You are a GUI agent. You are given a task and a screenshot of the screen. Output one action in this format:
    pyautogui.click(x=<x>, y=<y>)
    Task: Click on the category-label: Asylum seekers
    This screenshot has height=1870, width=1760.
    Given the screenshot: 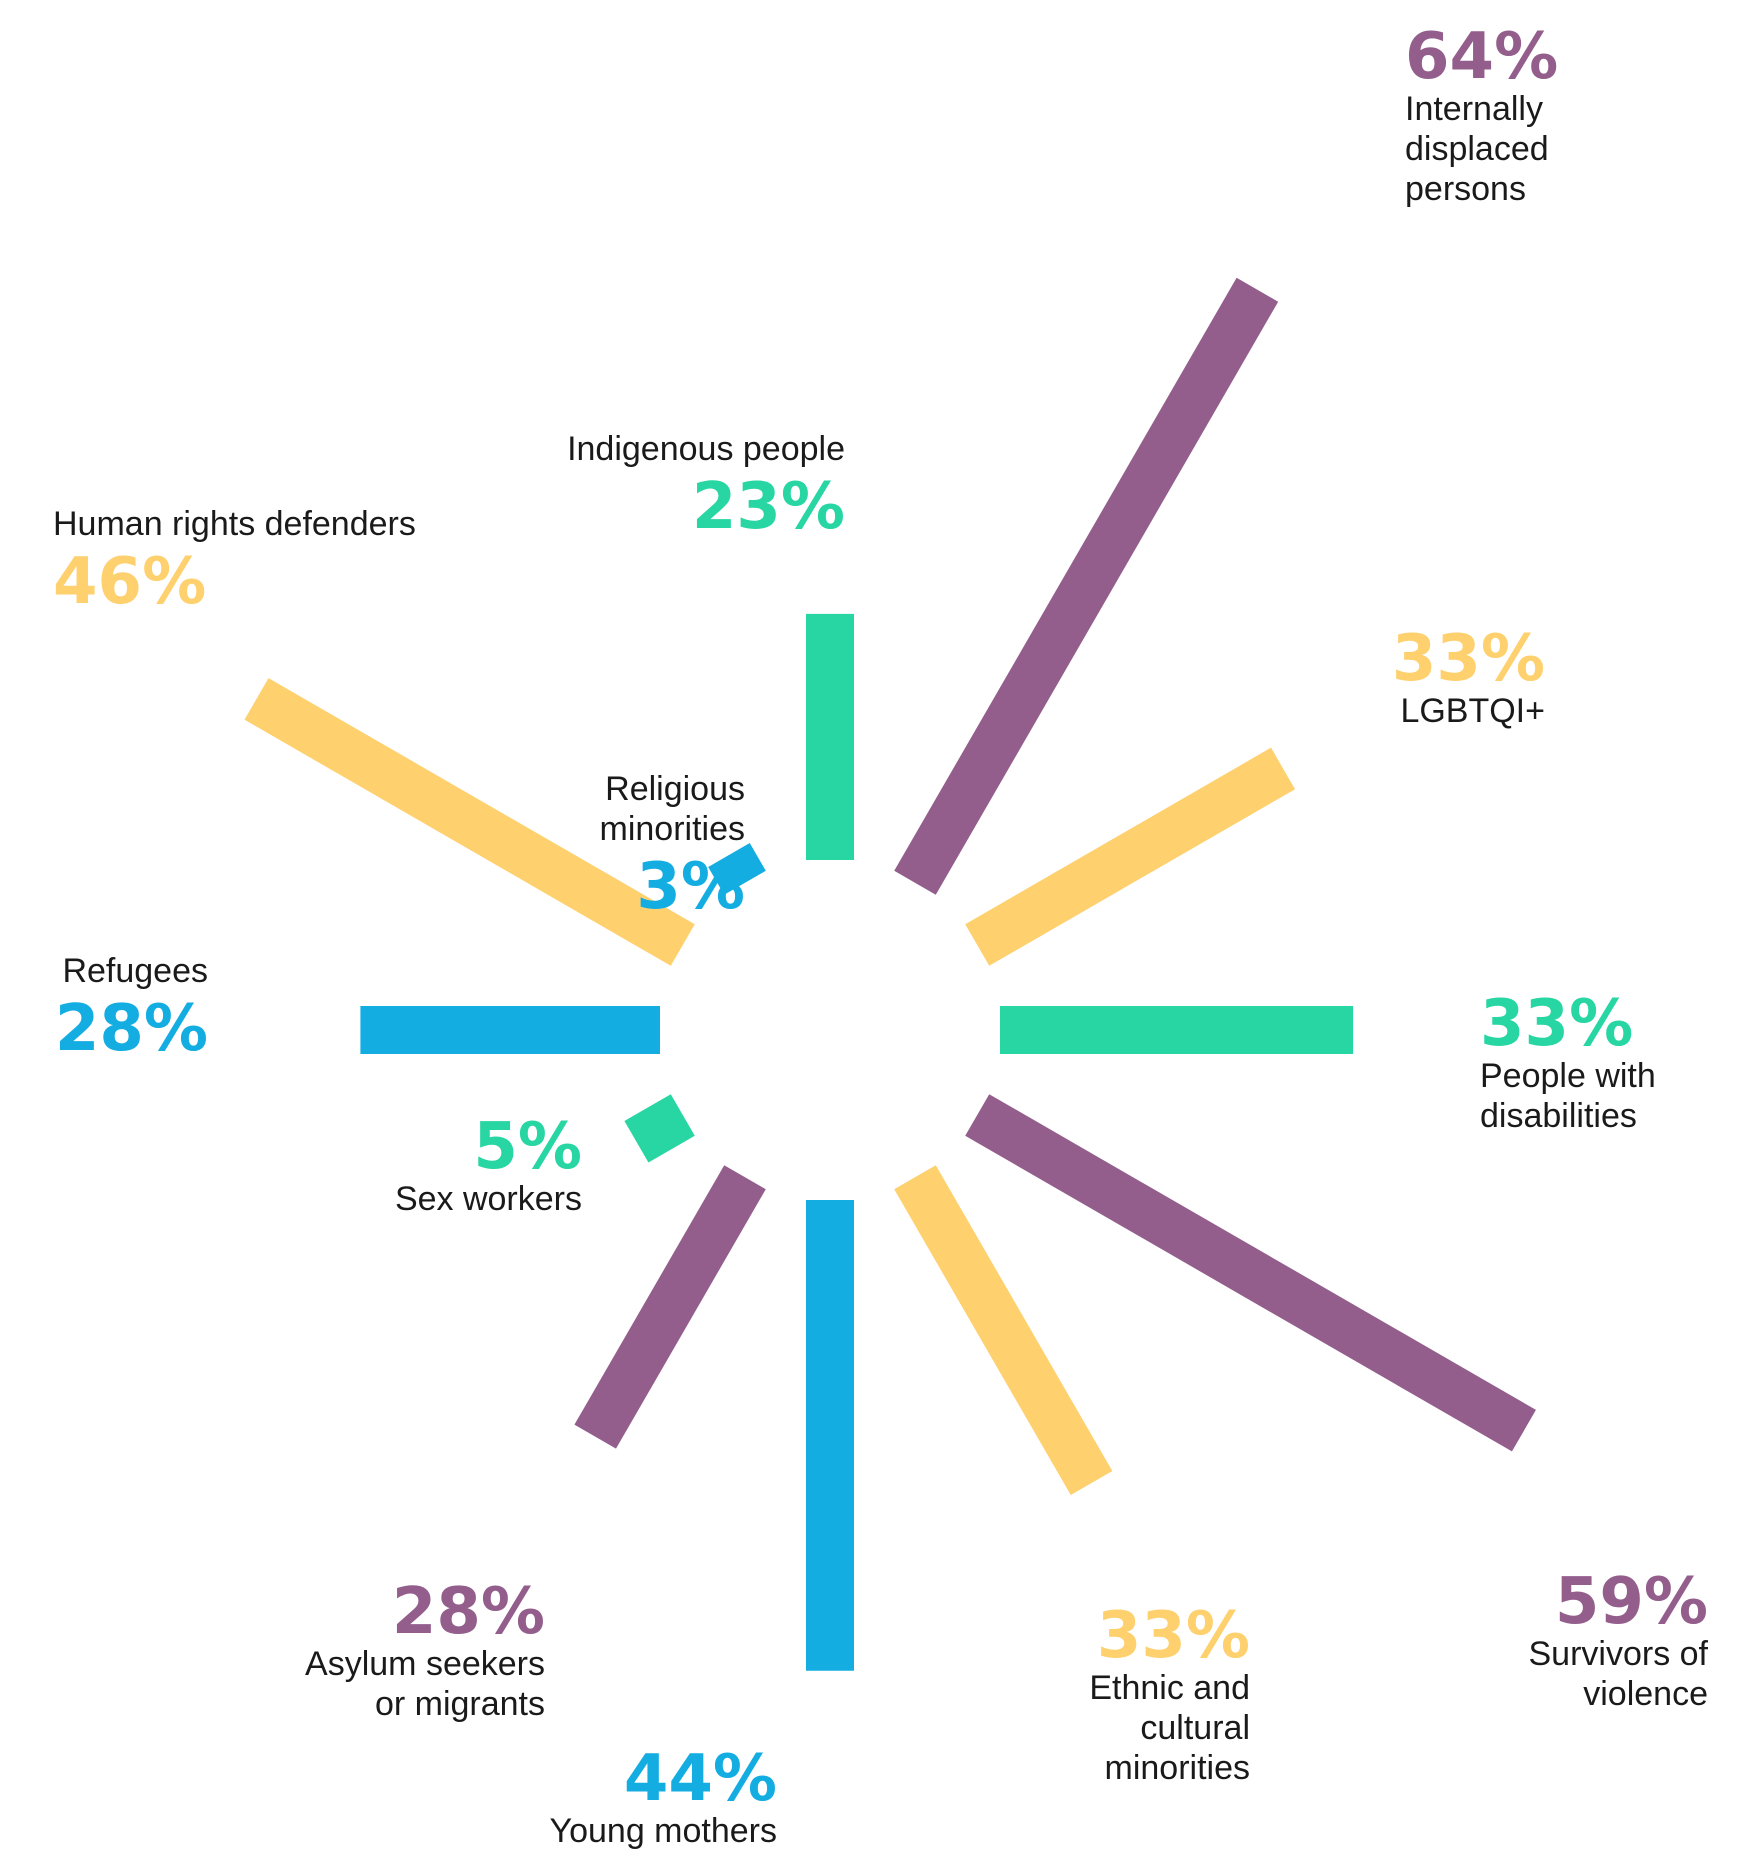 What is the action you would take?
    pyautogui.click(x=425, y=1664)
    